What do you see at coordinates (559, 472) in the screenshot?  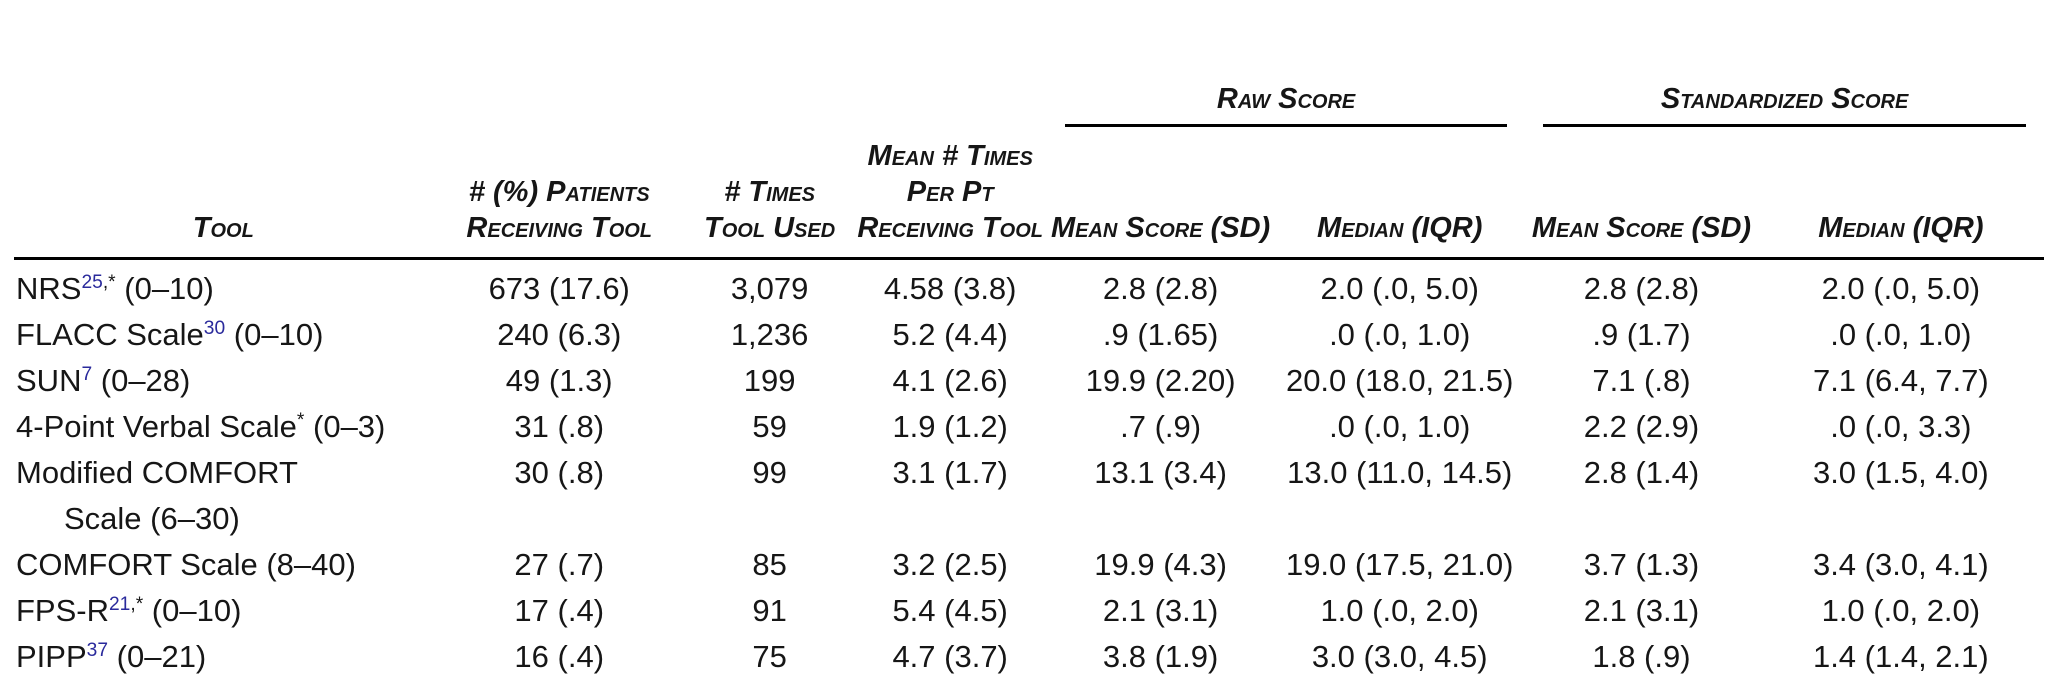 I see `patients-cell: 30 (.8)` at bounding box center [559, 472].